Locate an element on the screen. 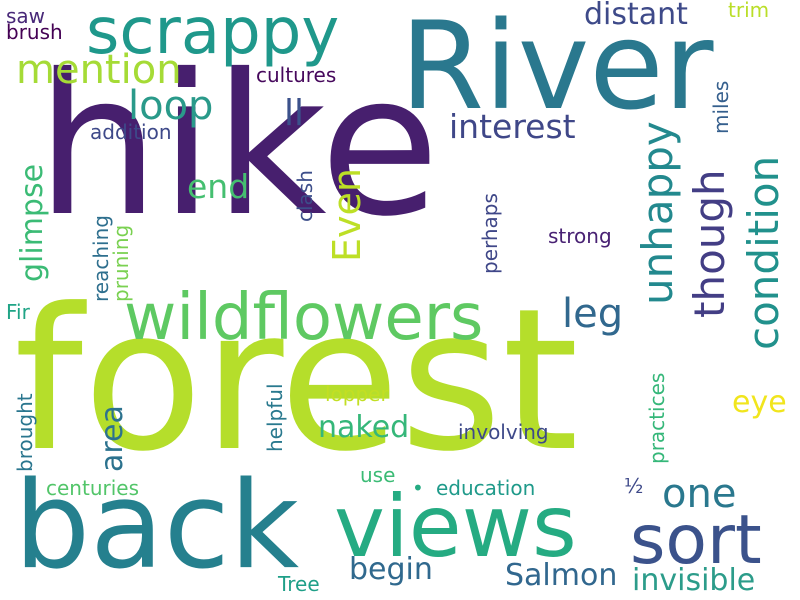 The height and width of the screenshot is (600, 800). word-condition: condition is located at coordinates (763, 253).